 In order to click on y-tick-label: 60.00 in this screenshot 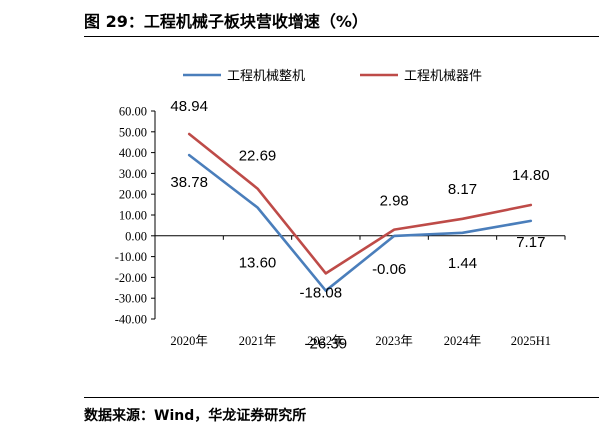, I will do `click(133, 112)`.